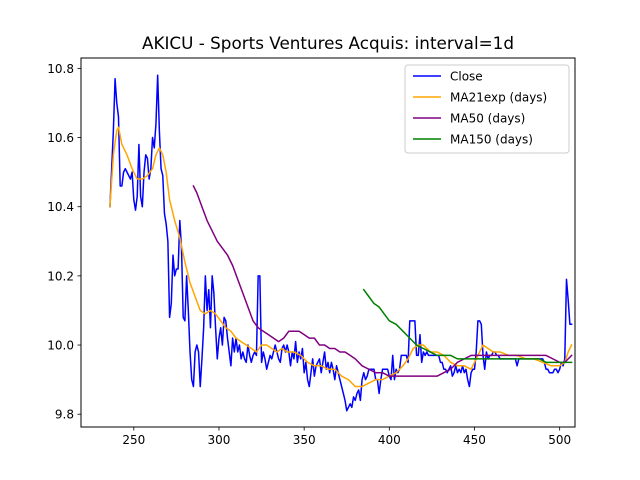  Describe the element at coordinates (60, 69) in the screenshot. I see `y-tick-label: 10.8` at that location.